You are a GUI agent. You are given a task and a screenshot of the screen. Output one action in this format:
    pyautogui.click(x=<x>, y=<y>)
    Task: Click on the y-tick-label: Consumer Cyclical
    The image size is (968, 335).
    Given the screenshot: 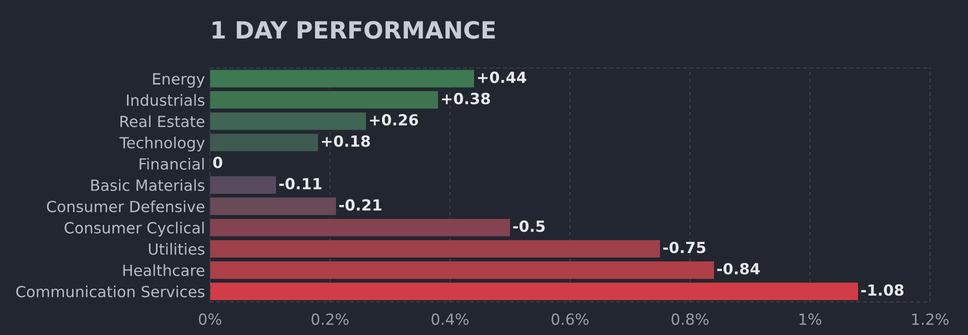 What is the action you would take?
    pyautogui.click(x=134, y=229)
    